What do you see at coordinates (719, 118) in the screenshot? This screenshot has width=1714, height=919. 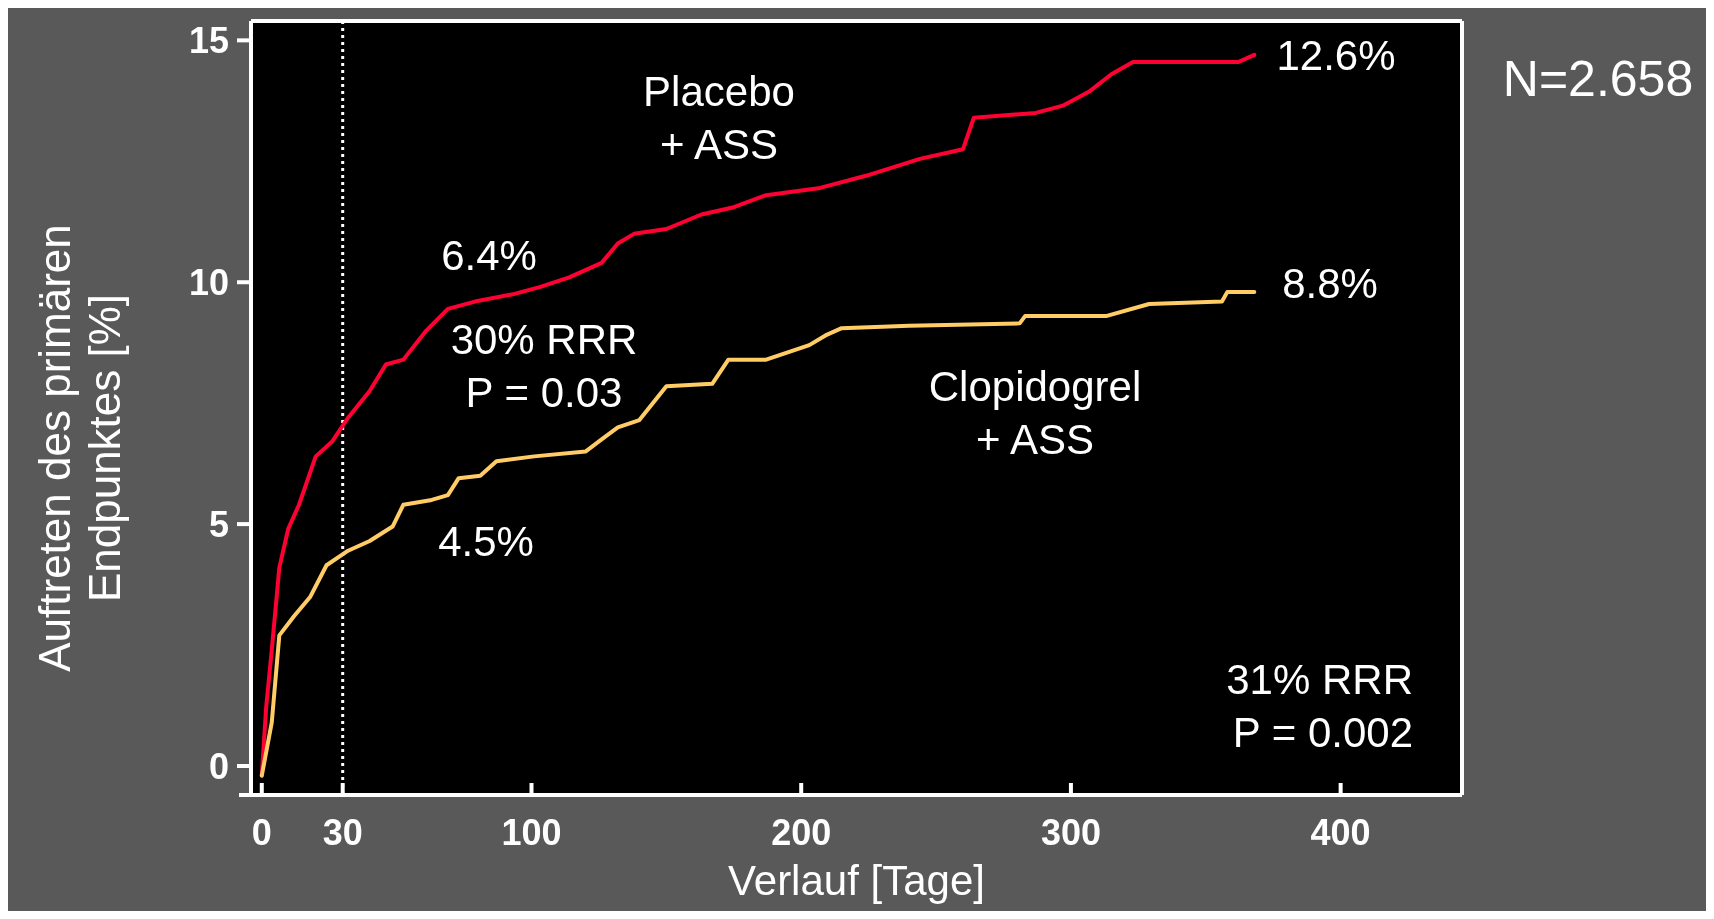 I see `series-label: Placebo + ASS` at bounding box center [719, 118].